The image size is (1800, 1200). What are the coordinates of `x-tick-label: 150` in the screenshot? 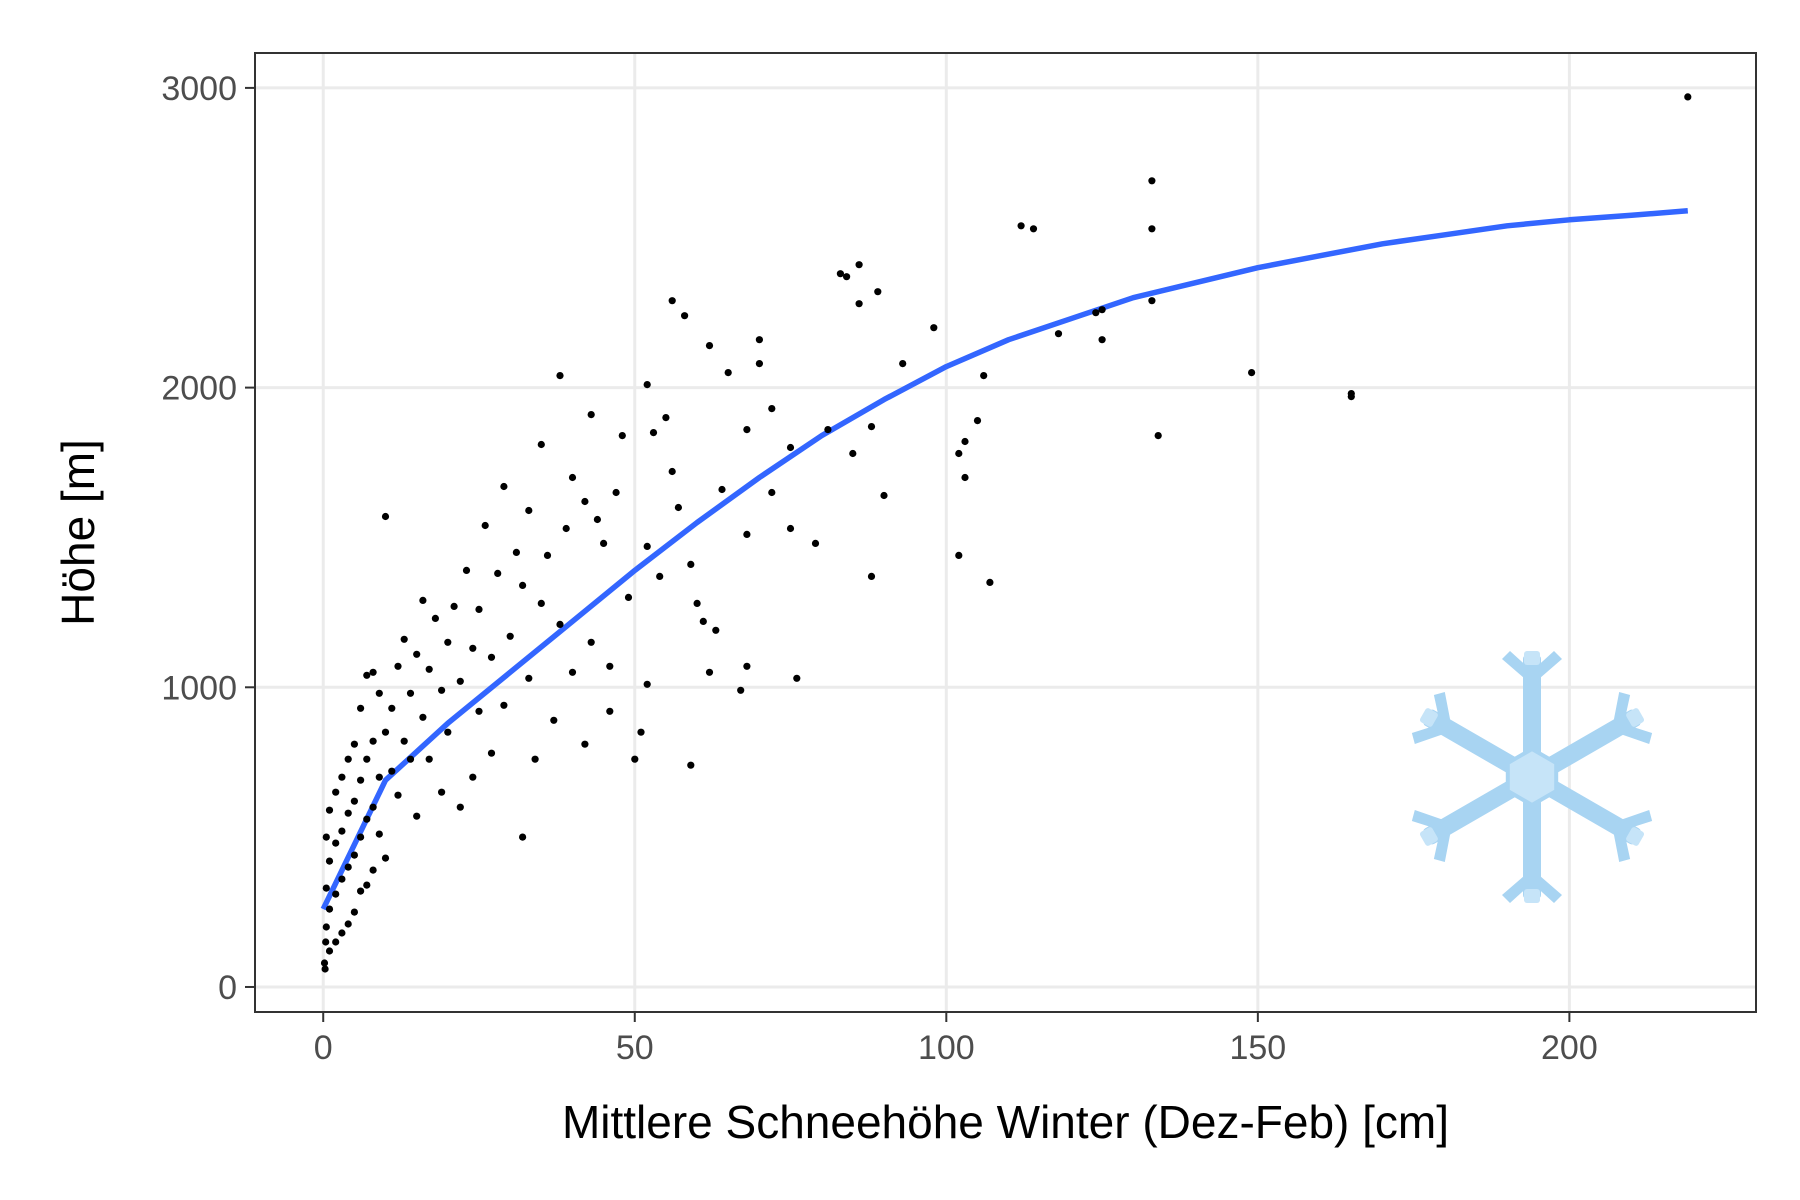 It's located at (1257, 1048).